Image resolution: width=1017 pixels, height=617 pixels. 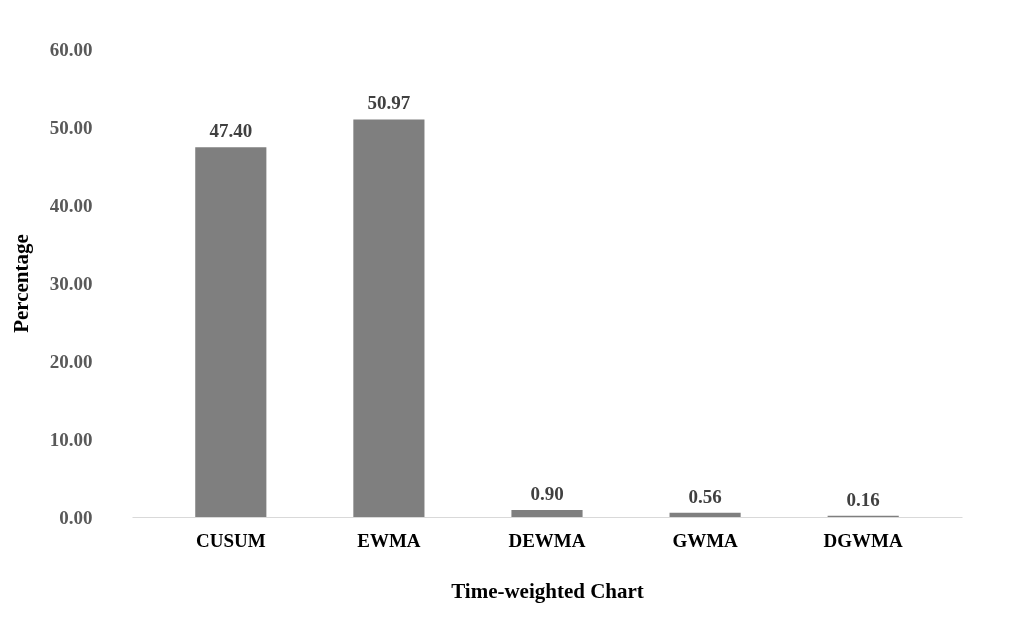 I want to click on y-tick-label: 40.00, so click(x=71, y=205).